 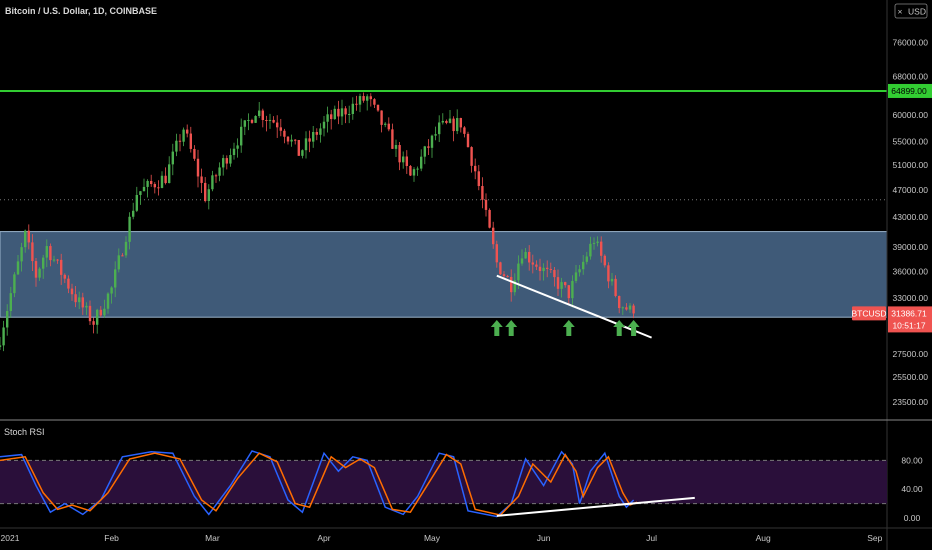 What do you see at coordinates (432, 538) in the screenshot?
I see `time-tick-label: May` at bounding box center [432, 538].